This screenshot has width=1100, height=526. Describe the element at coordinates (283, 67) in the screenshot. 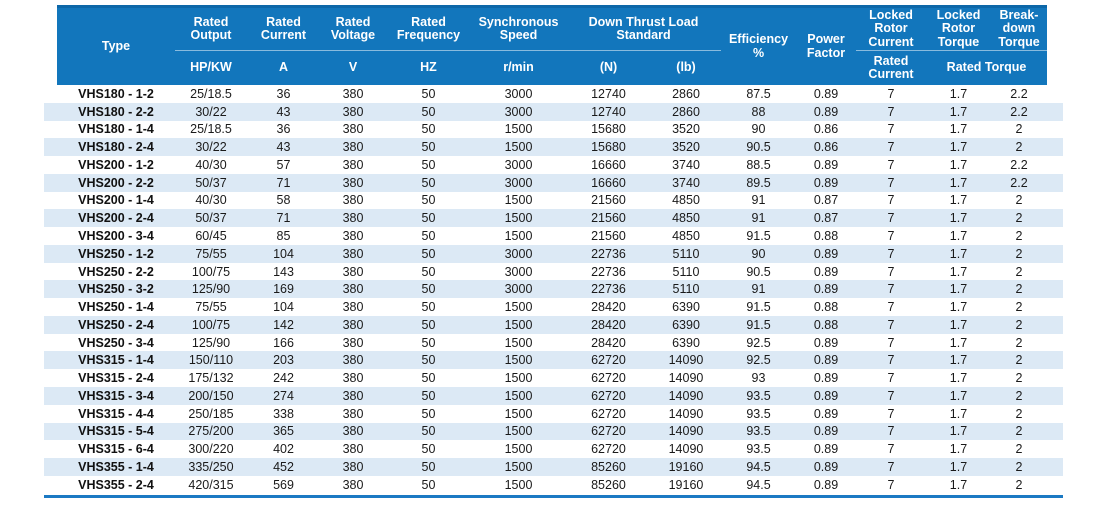

I see `unit-ampere: A` at that location.